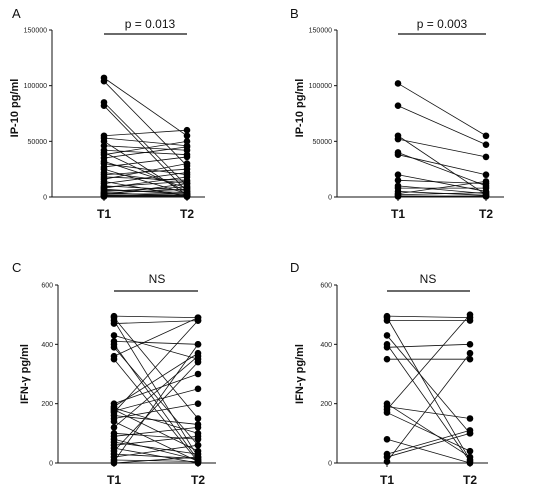  Describe the element at coordinates (15, 108) in the screenshot. I see `panel-a-y-title: IP-10 pg/ml` at that location.